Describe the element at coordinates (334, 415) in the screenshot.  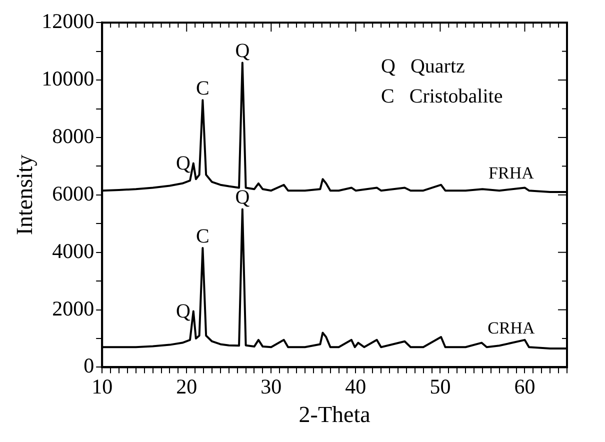
I see `x-axis-title: 2-Theta` at that location.